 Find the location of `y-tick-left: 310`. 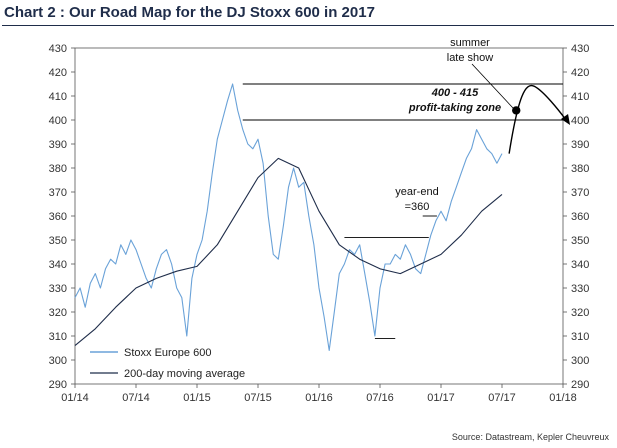

y-tick-left: 310 is located at coordinates (62, 337).